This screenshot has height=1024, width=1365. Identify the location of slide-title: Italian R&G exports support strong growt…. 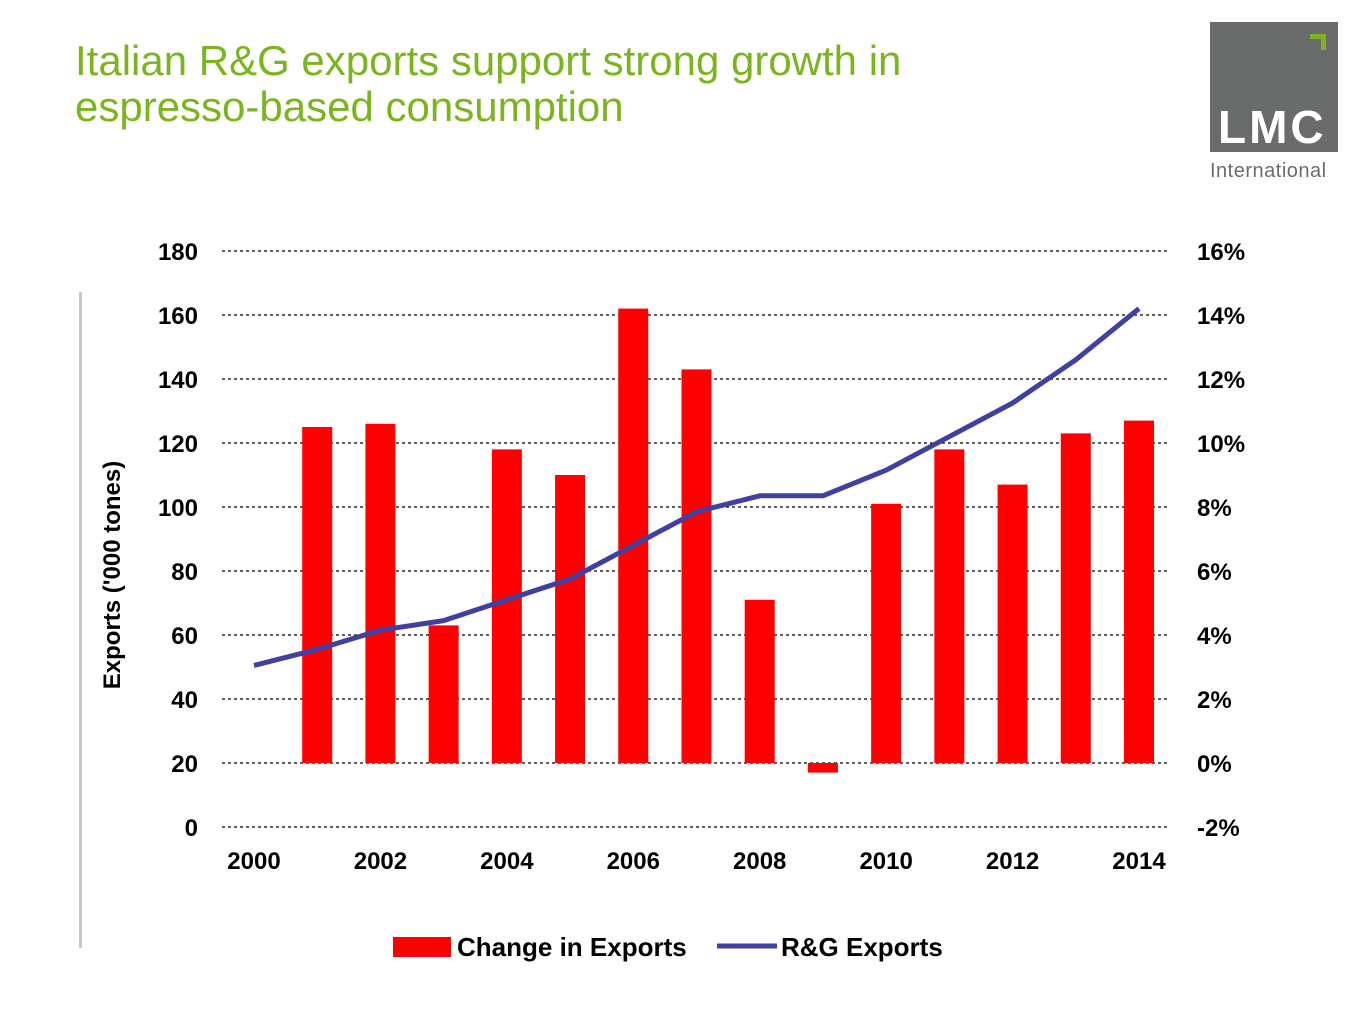
(615, 84).